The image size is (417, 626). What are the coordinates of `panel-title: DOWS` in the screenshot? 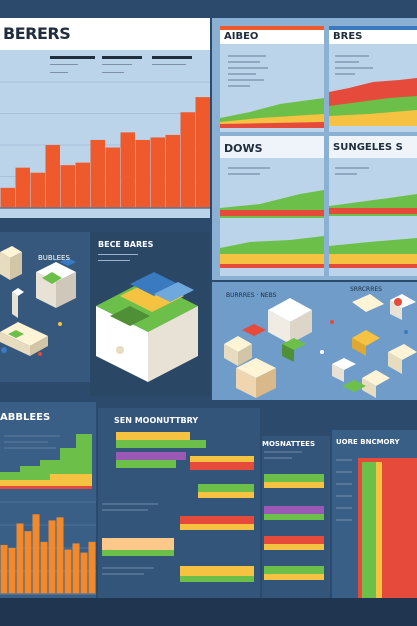 It's located at (243, 148).